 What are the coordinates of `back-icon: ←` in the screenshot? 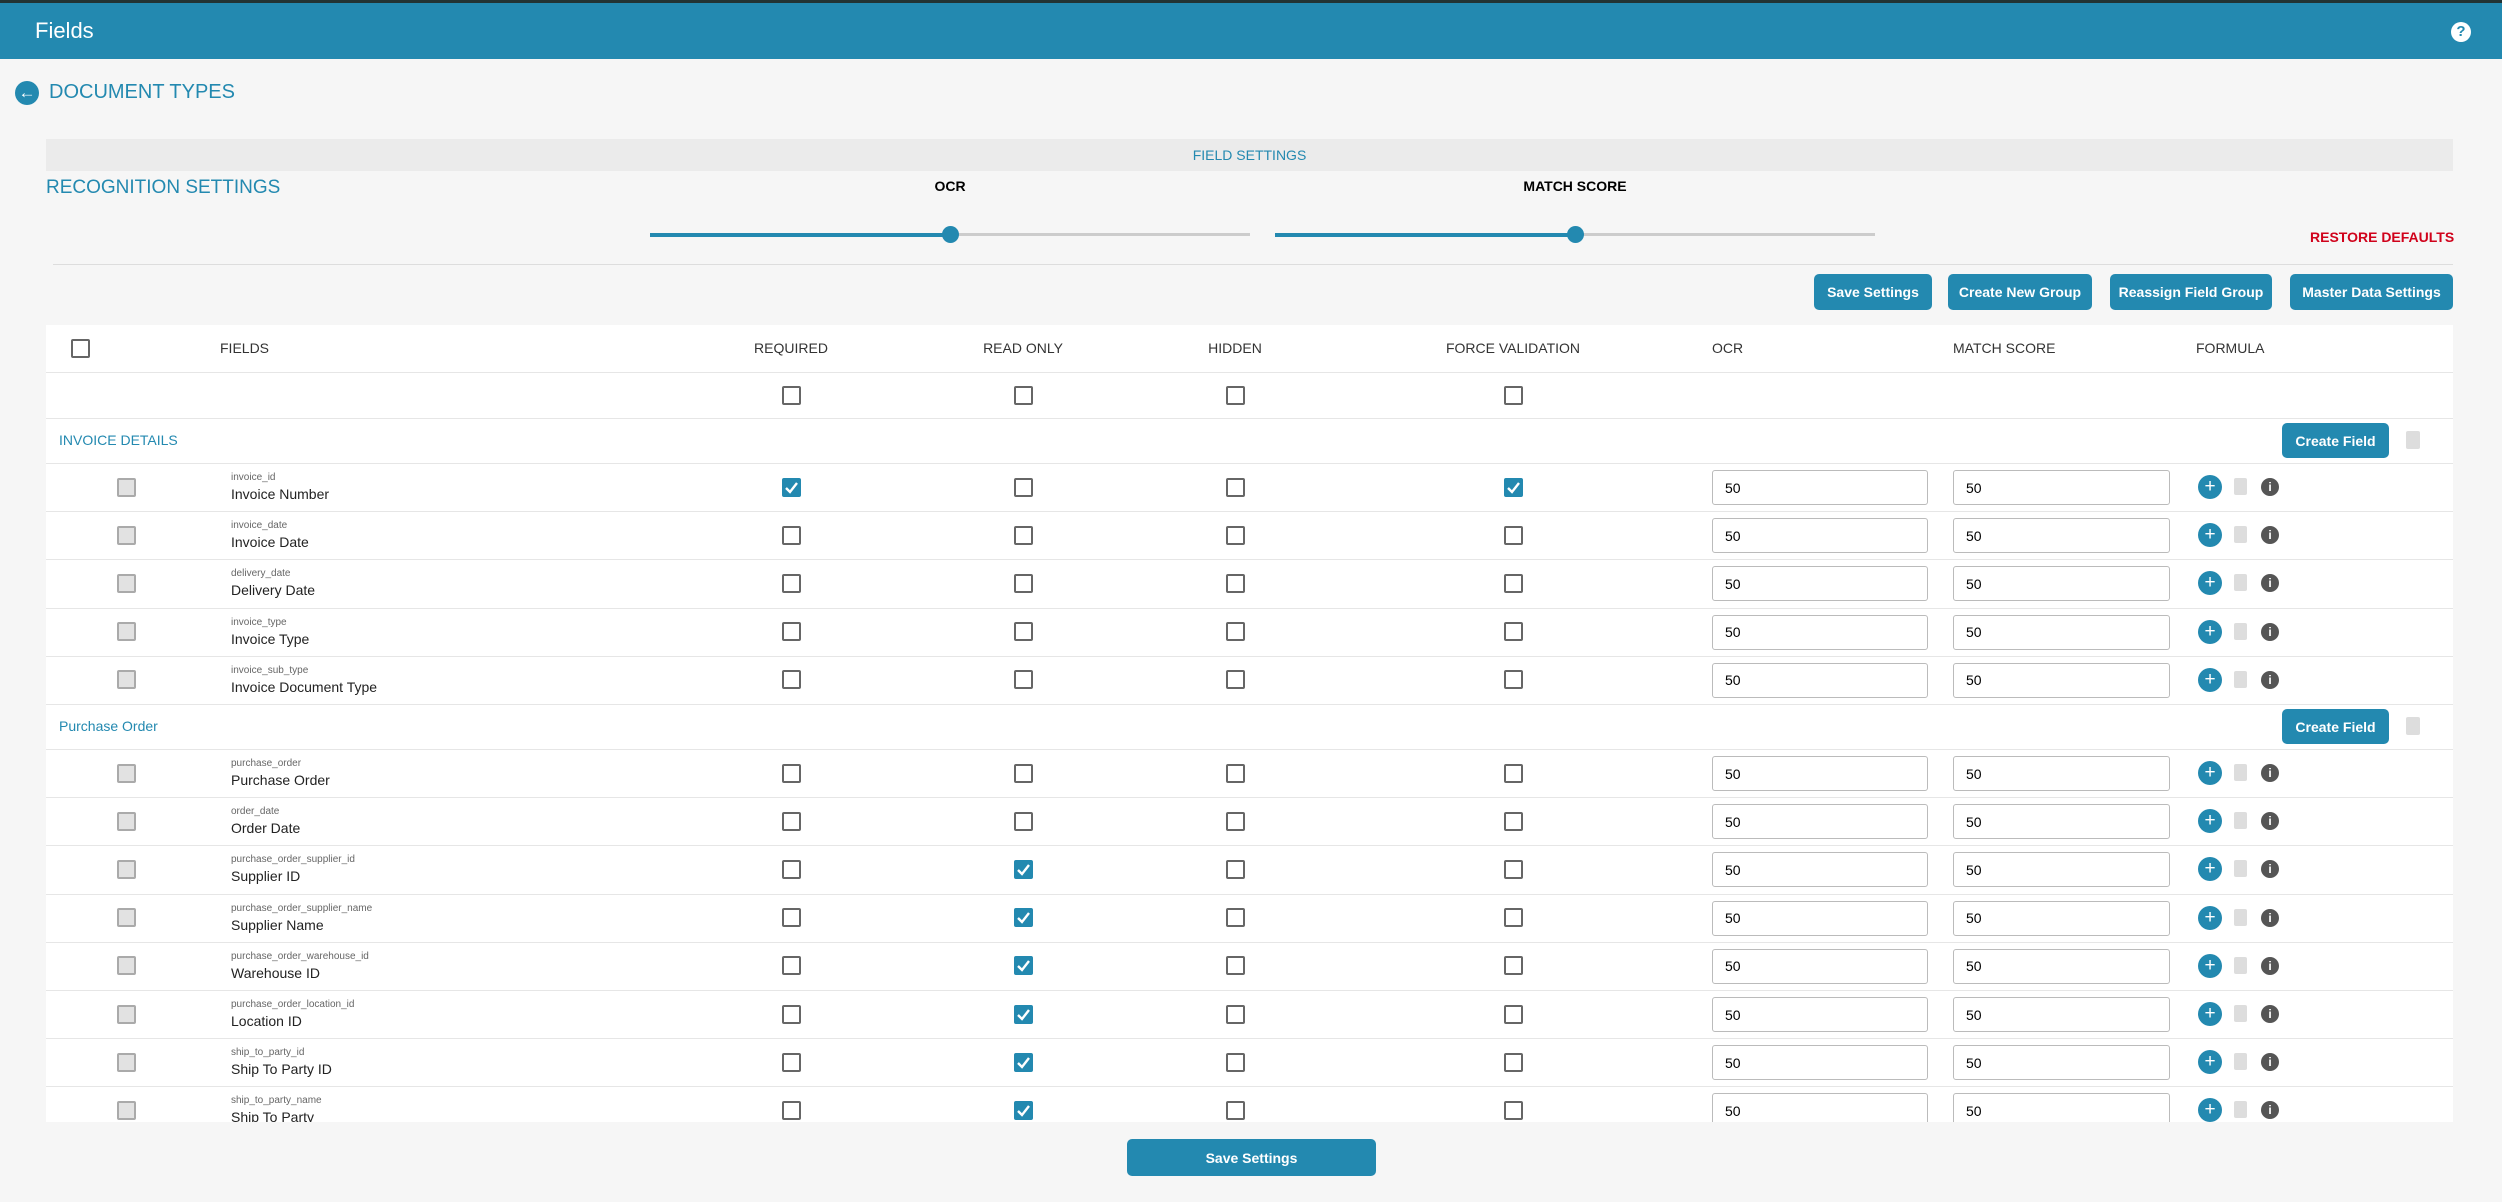 It's located at (27, 93).